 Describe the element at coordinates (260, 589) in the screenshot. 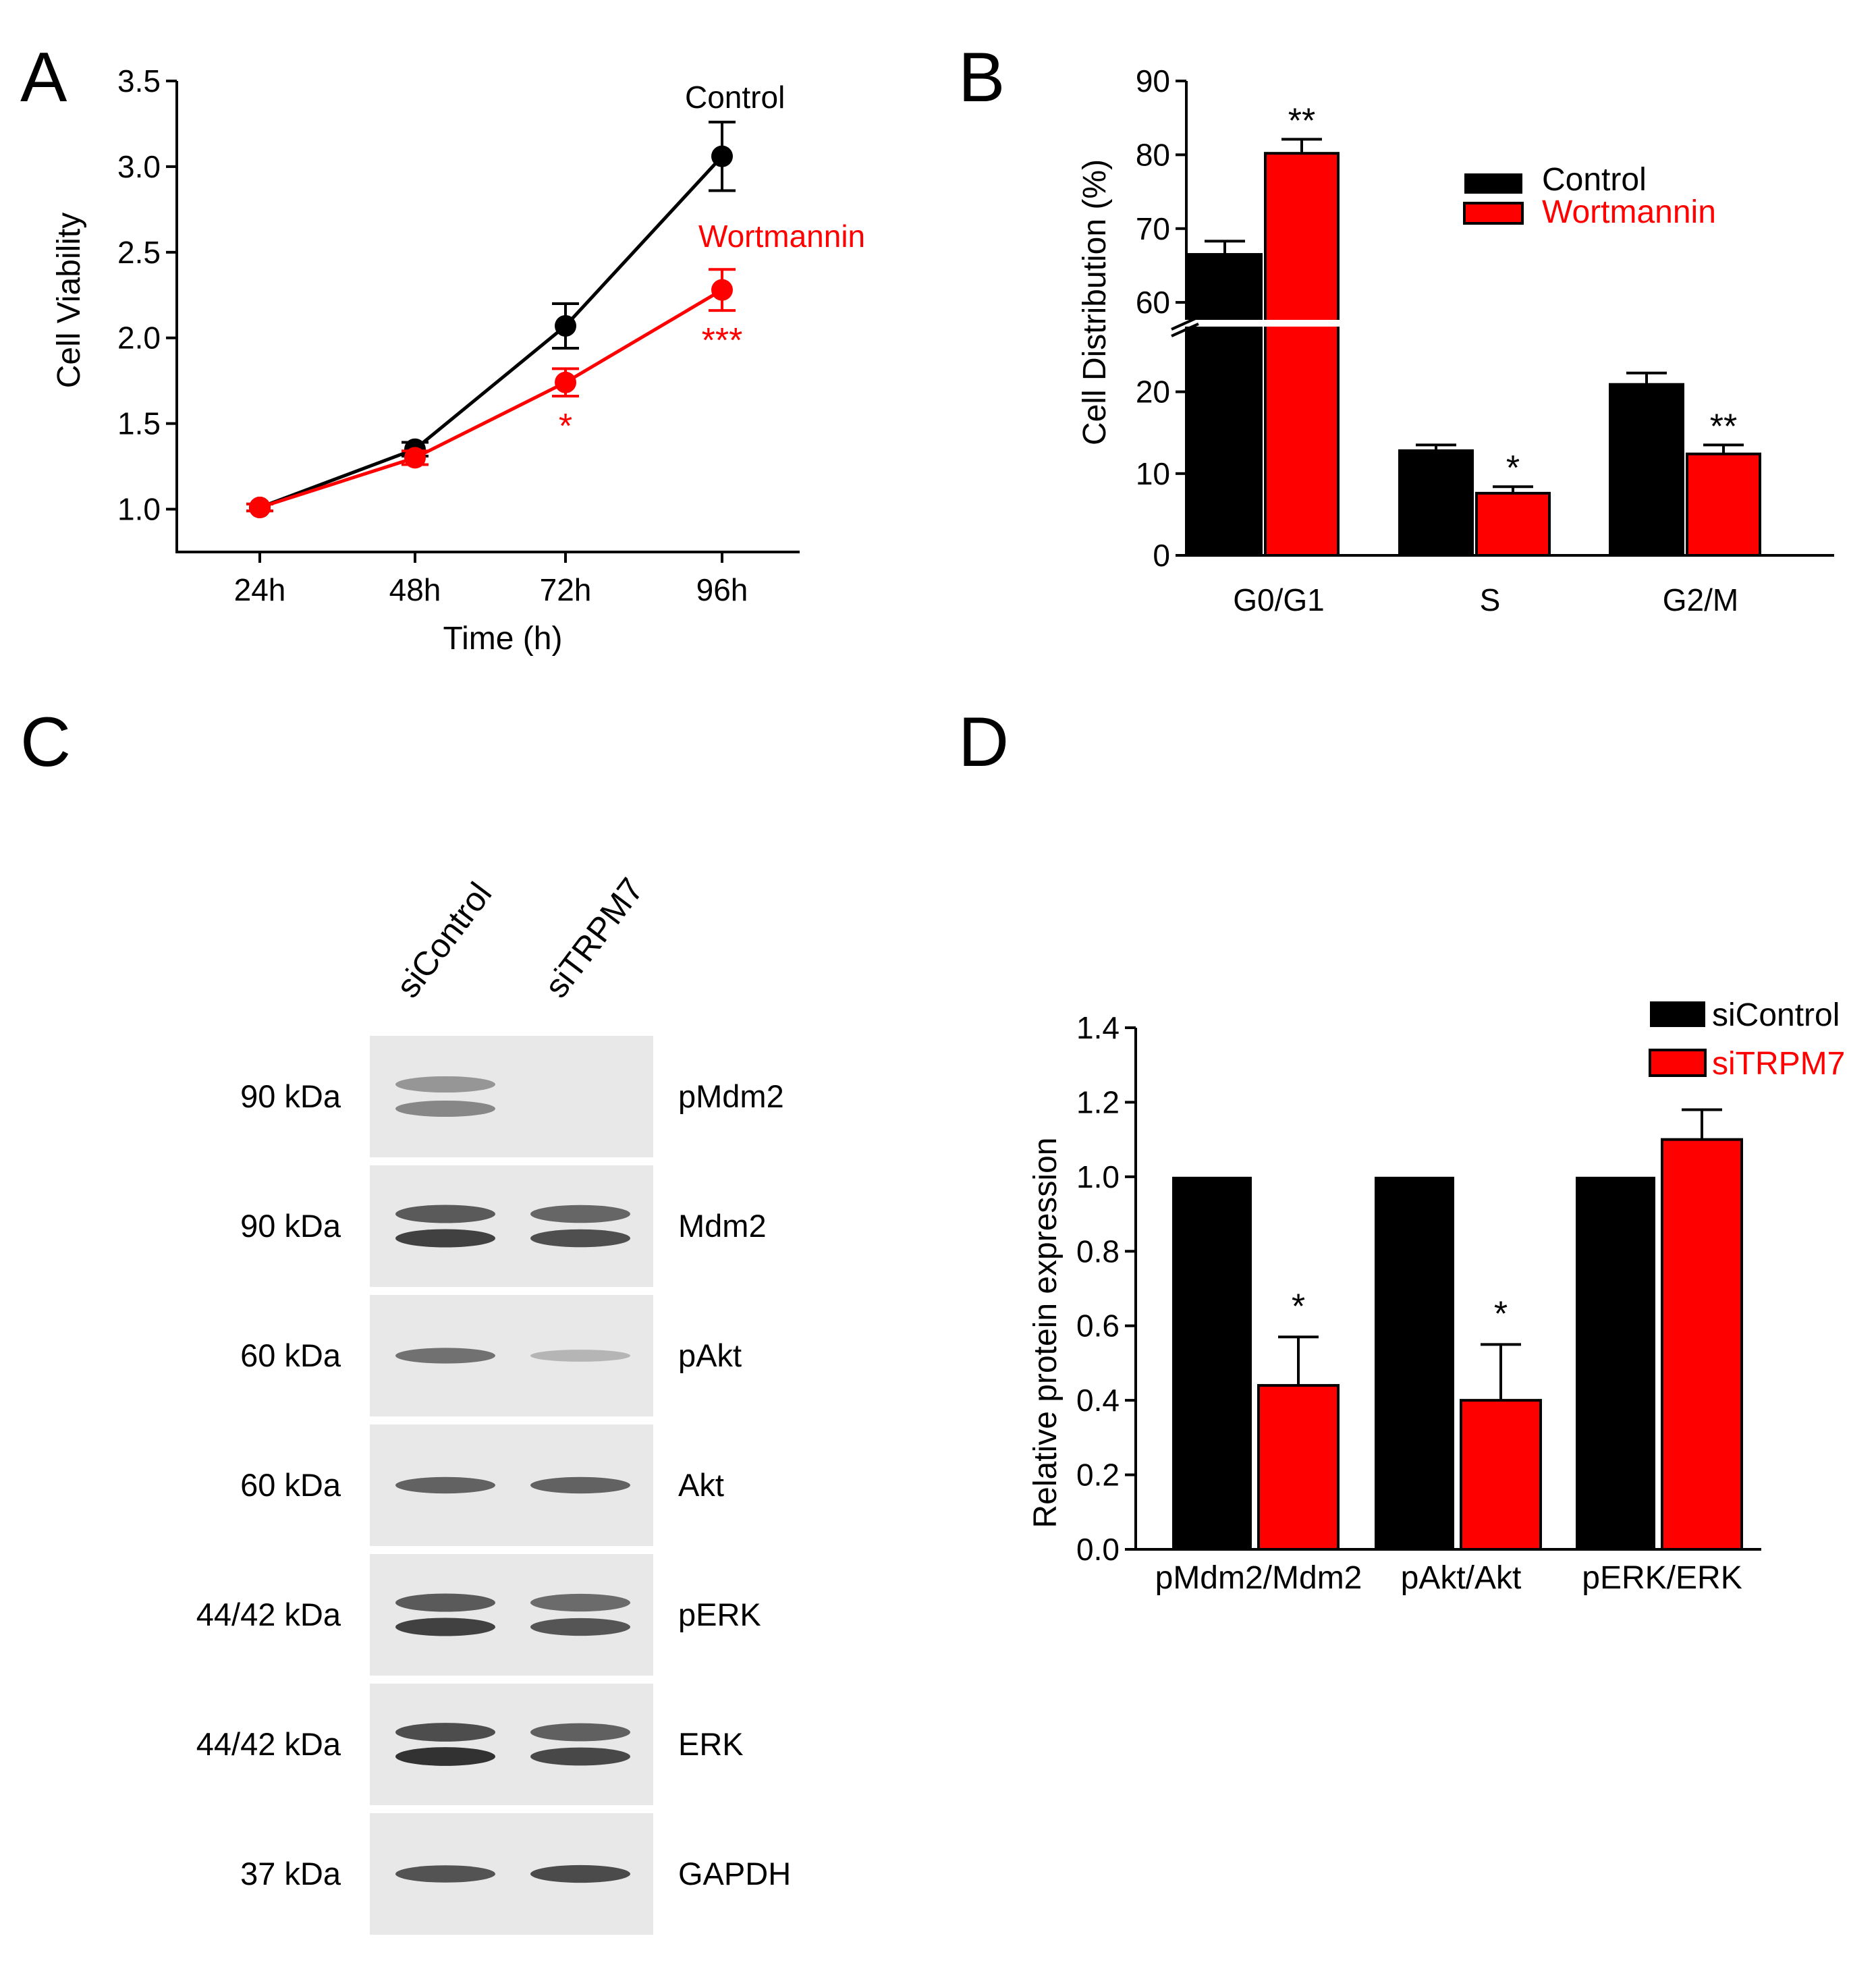

I see `panel-a-x-tick-label: 24h` at that location.